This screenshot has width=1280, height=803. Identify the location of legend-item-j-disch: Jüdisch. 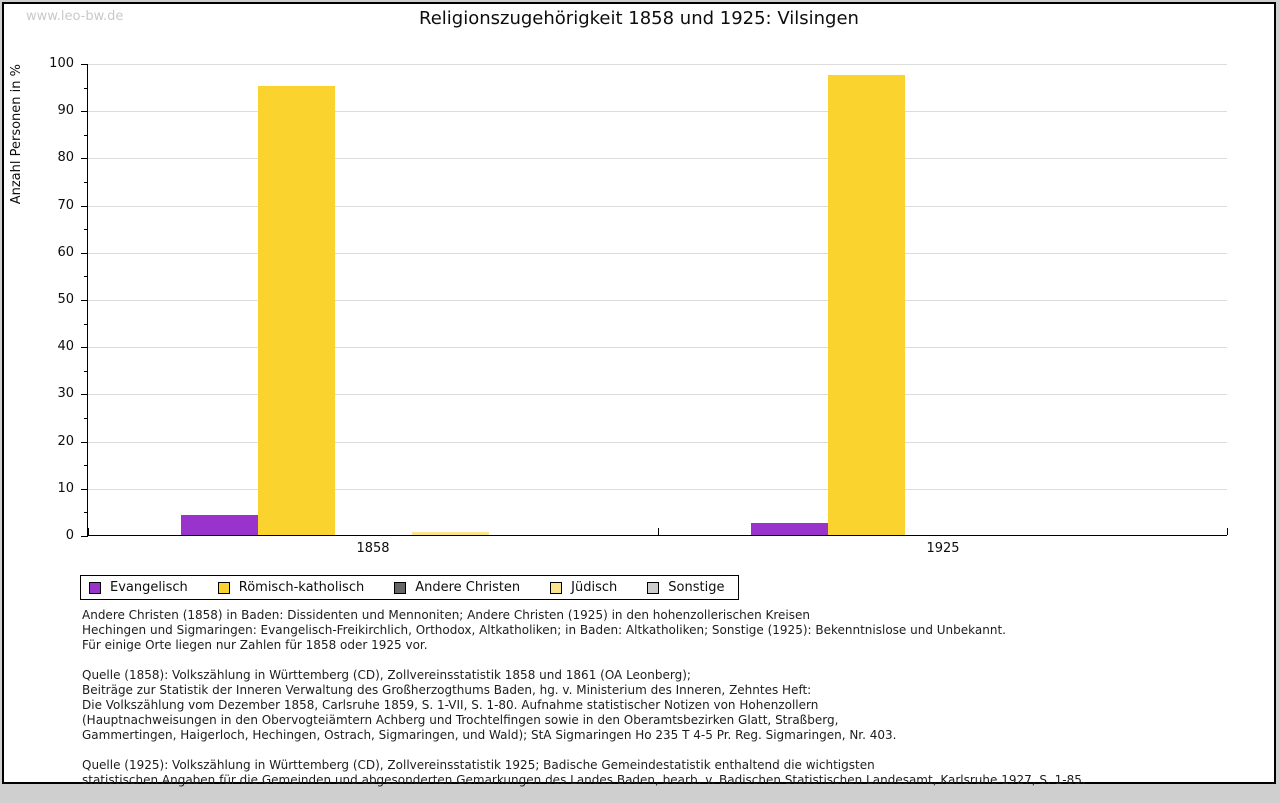
(583, 587).